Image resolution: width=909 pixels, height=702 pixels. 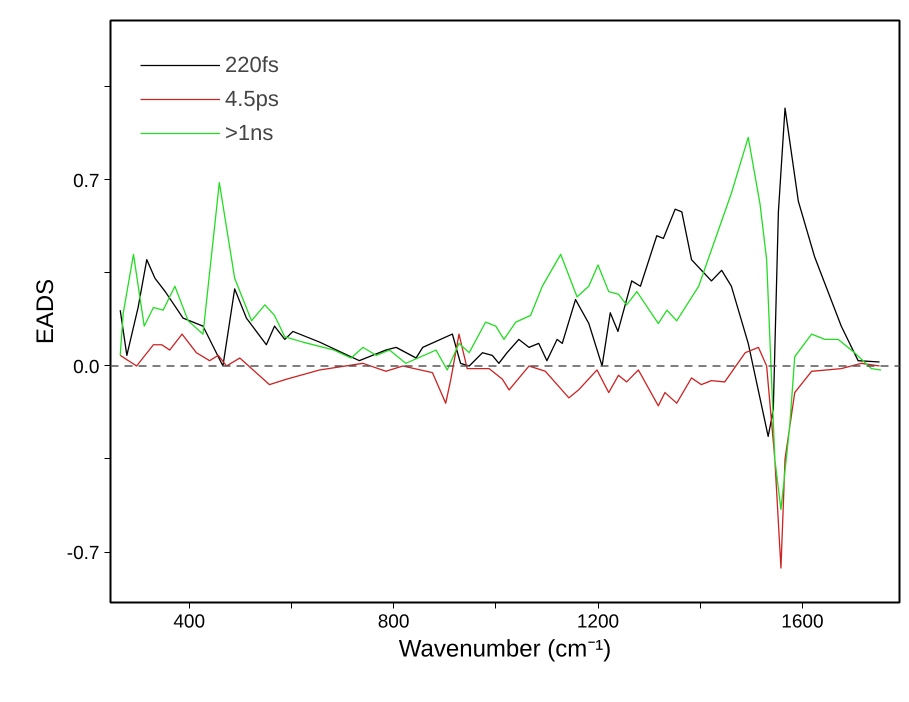 I want to click on y-axis-title: EADS, so click(x=45, y=311).